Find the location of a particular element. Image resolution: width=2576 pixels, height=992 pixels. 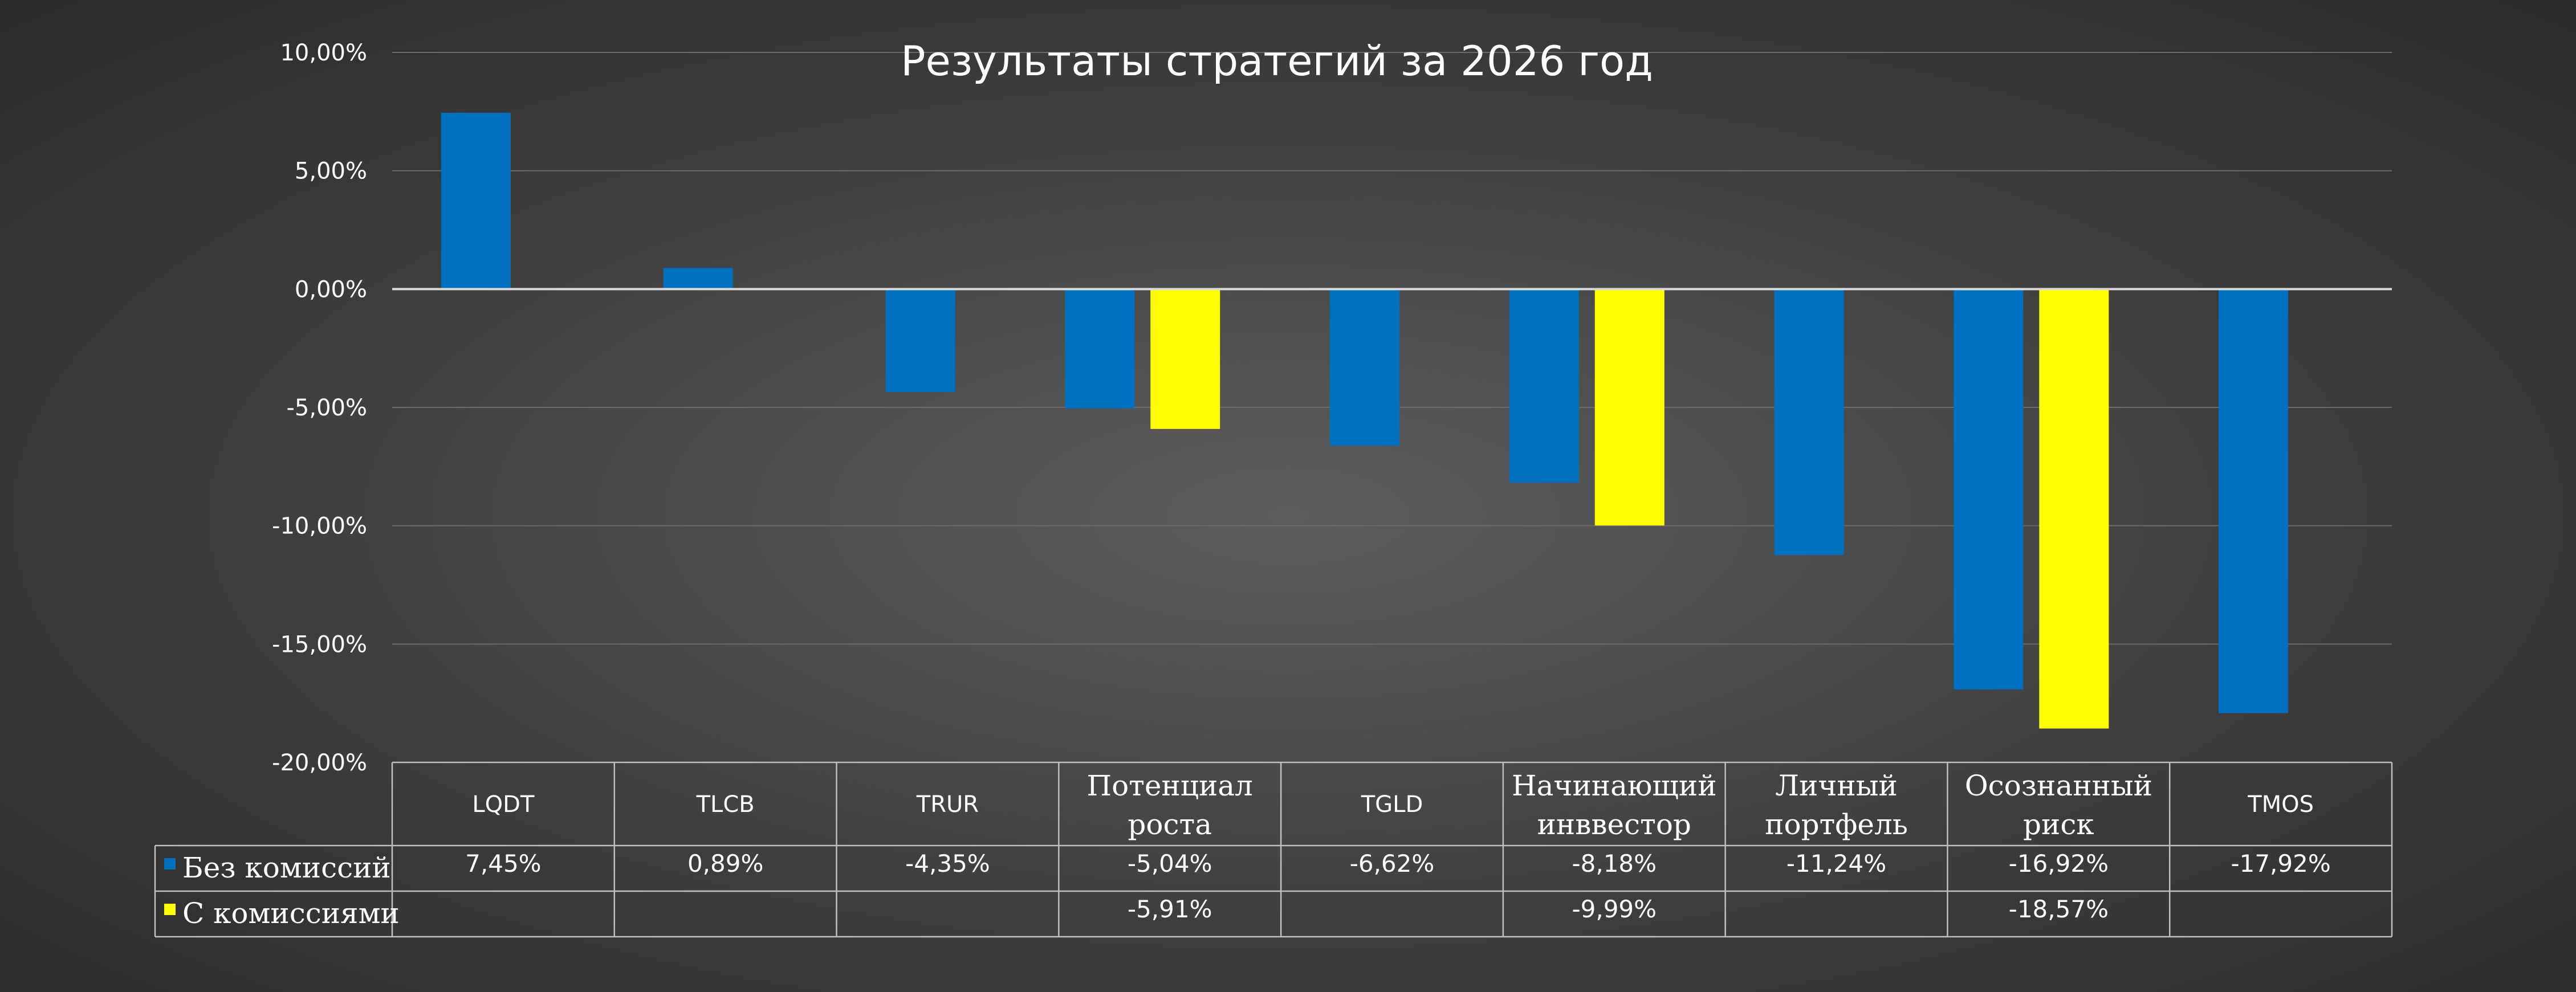

data-label: -18,57% is located at coordinates (2059, 909).